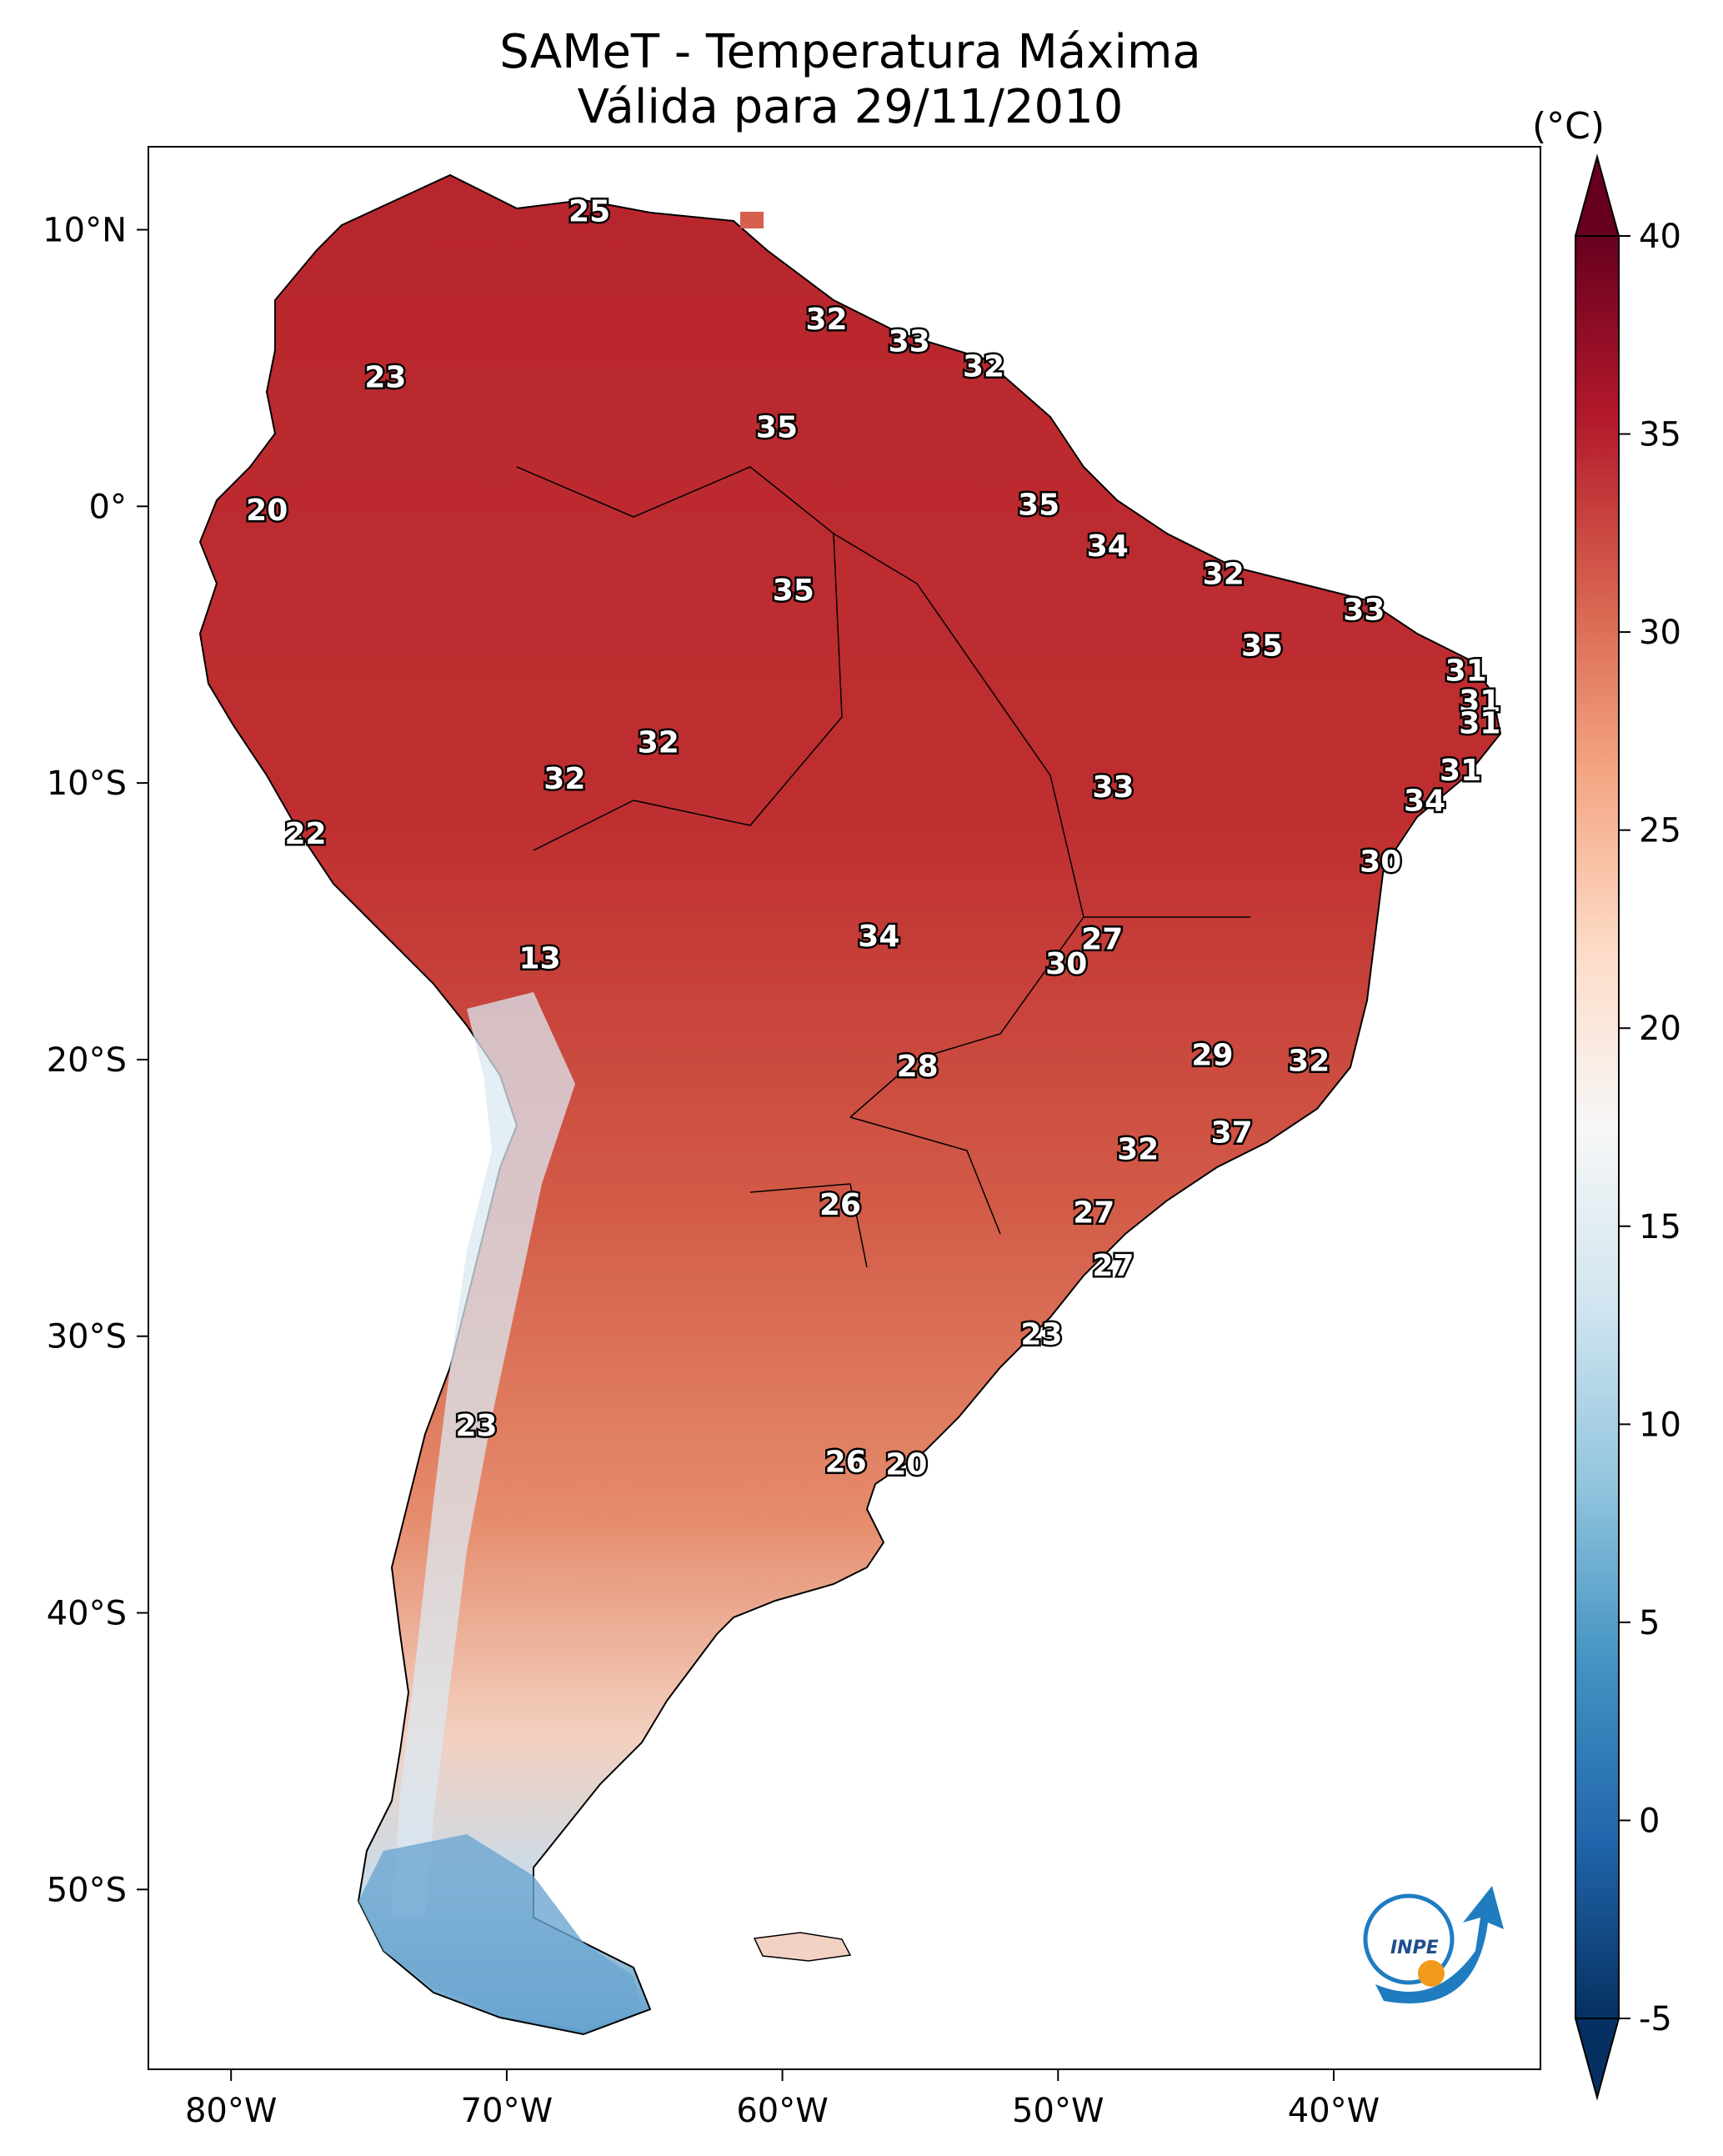  What do you see at coordinates (305, 834) in the screenshot?
I see `contour-label: 22` at bounding box center [305, 834].